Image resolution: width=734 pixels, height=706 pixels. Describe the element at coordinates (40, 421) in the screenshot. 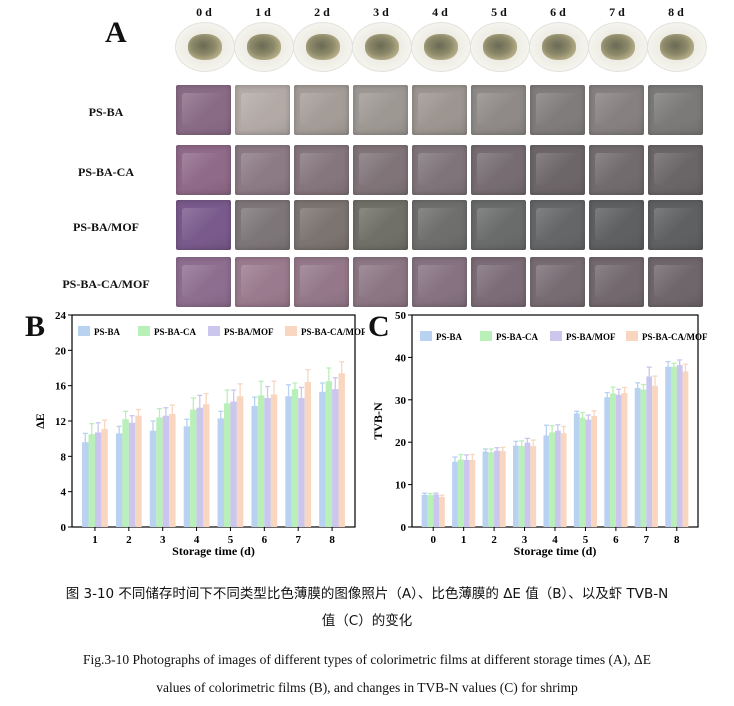

I see `y-axis-label: ΔE` at that location.